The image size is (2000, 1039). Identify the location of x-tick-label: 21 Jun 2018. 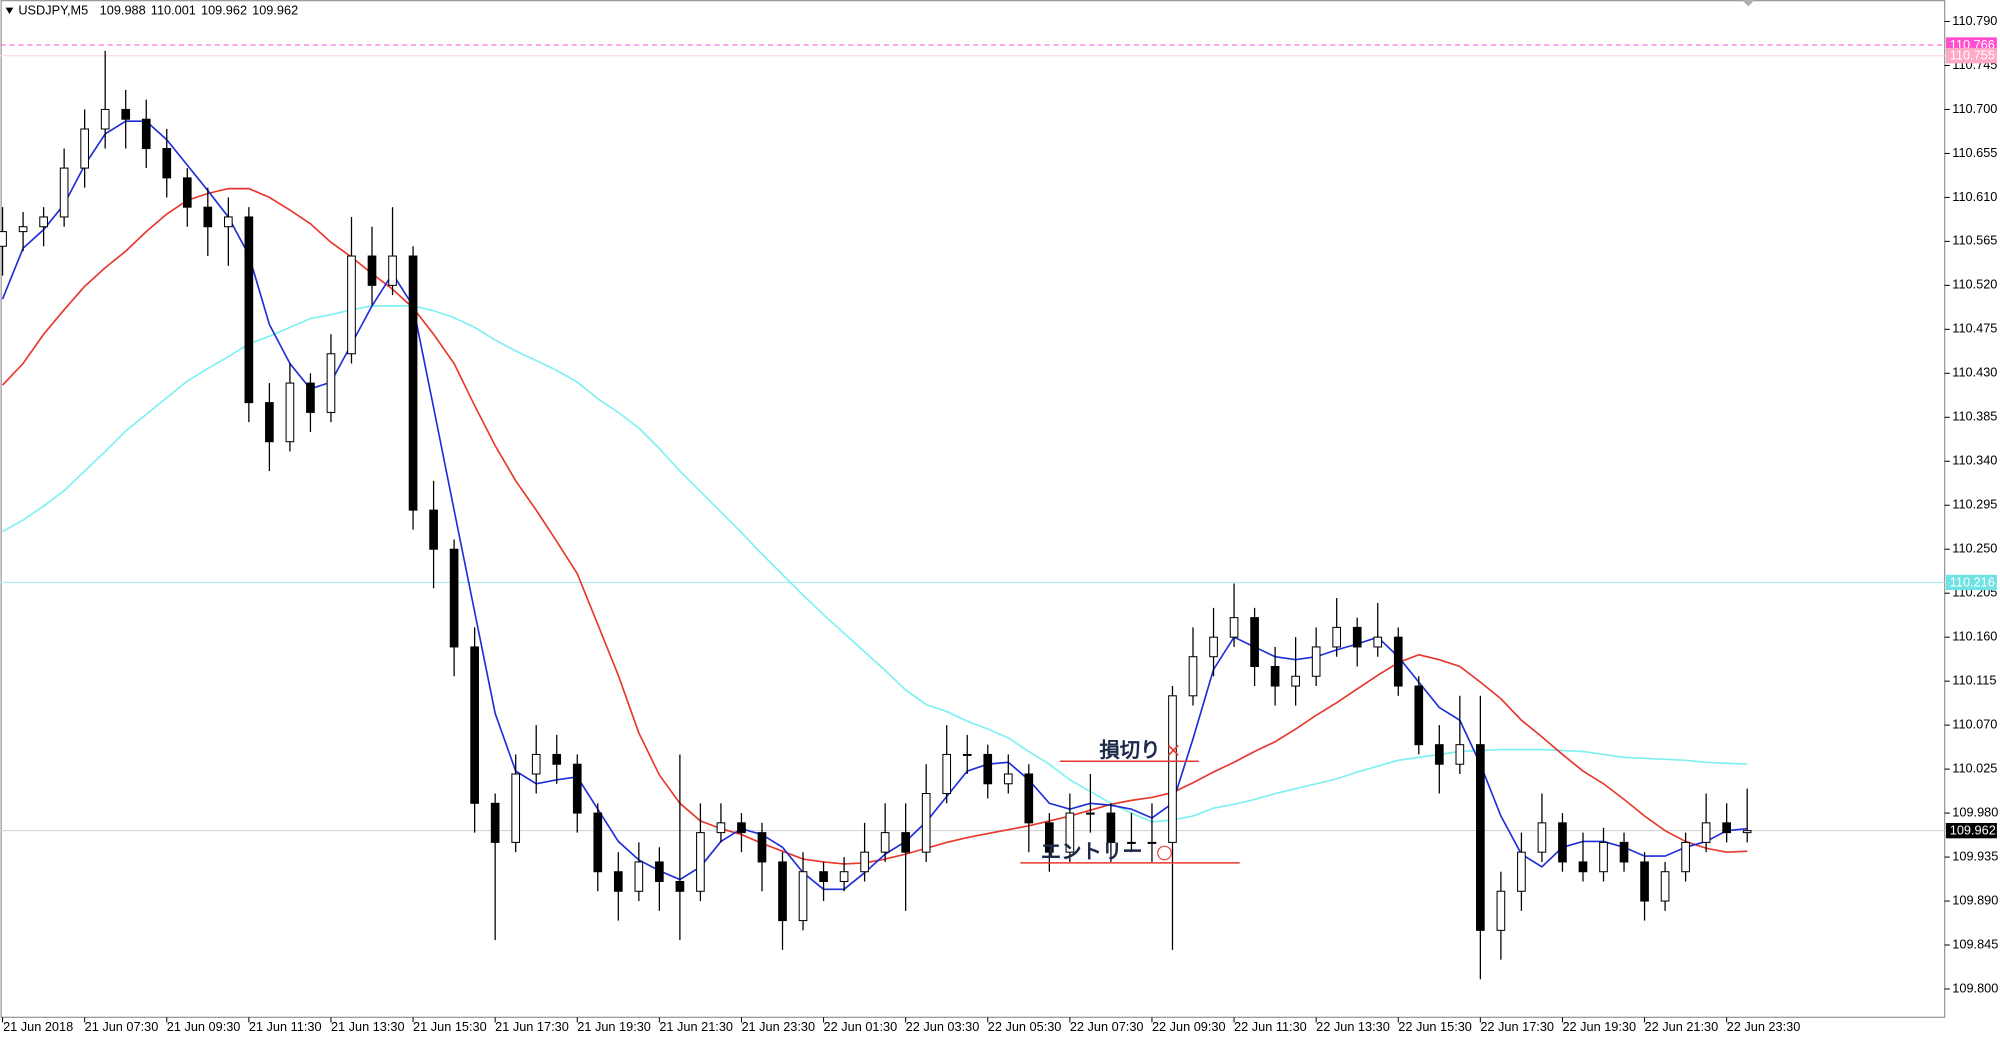
(38, 1026).